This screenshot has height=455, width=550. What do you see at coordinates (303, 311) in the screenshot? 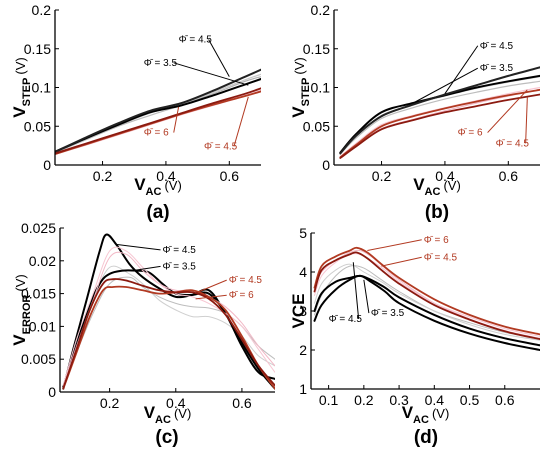
I see `y-tick-label: 3` at bounding box center [303, 311].